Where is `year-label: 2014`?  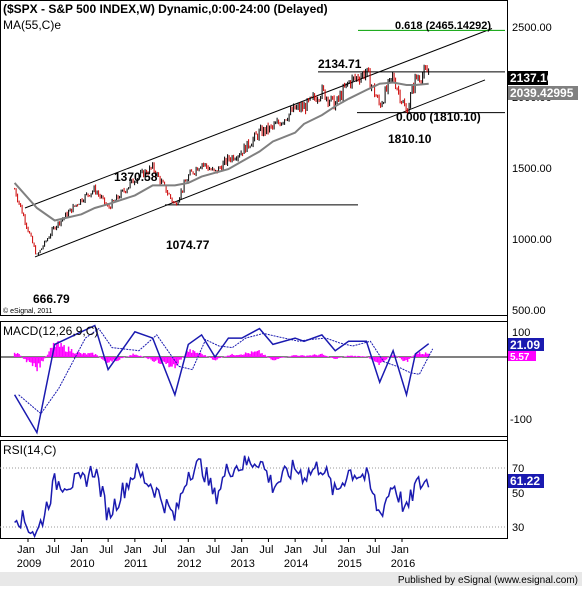 year-label: 2014 is located at coordinates (296, 564).